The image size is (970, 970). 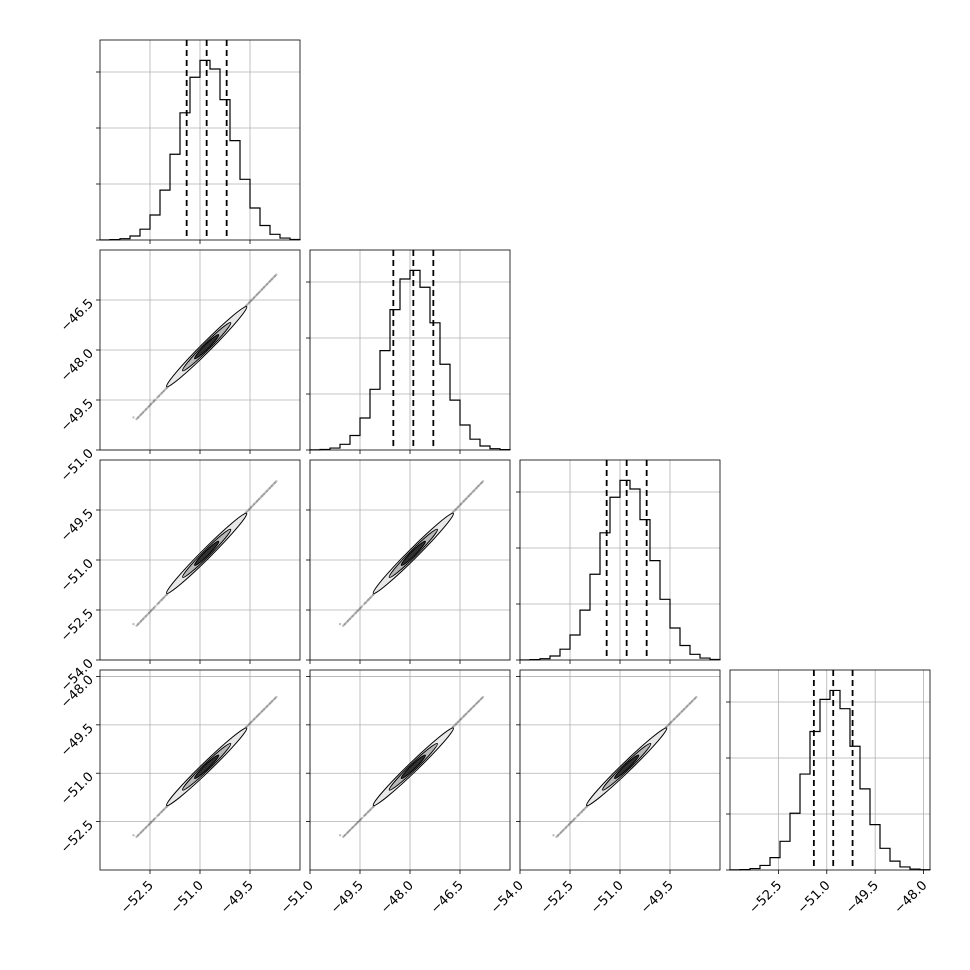 I want to click on x-tick-label: −51.0, so click(x=297, y=897).